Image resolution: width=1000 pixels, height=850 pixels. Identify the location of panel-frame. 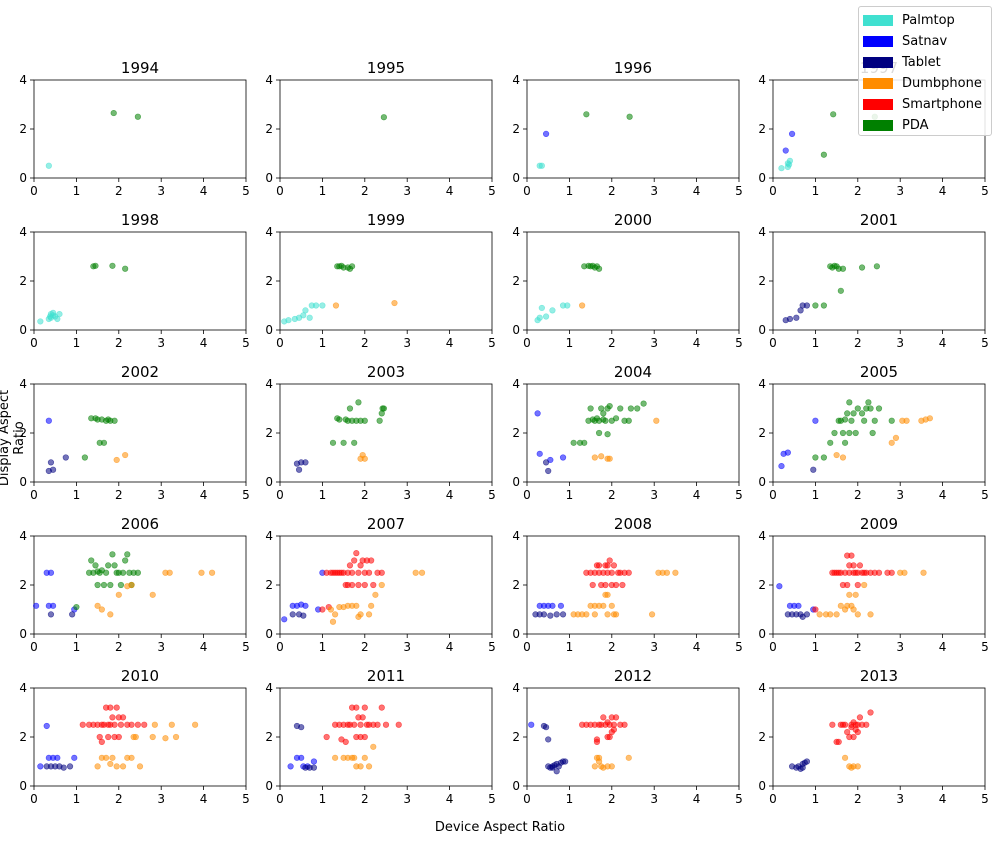
(386, 433).